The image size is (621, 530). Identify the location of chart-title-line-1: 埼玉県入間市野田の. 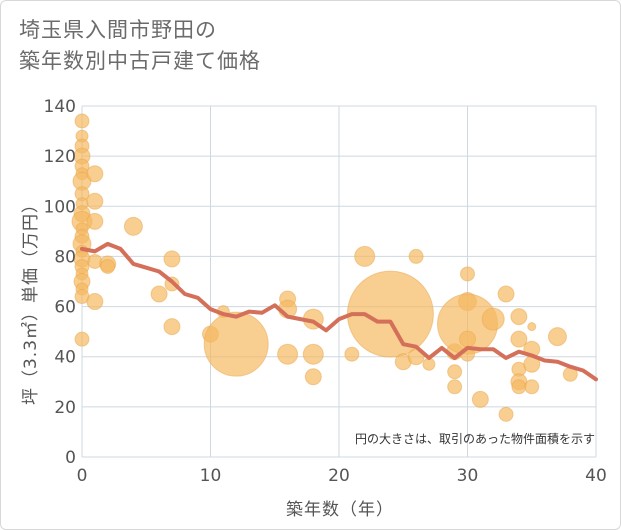
(118, 30).